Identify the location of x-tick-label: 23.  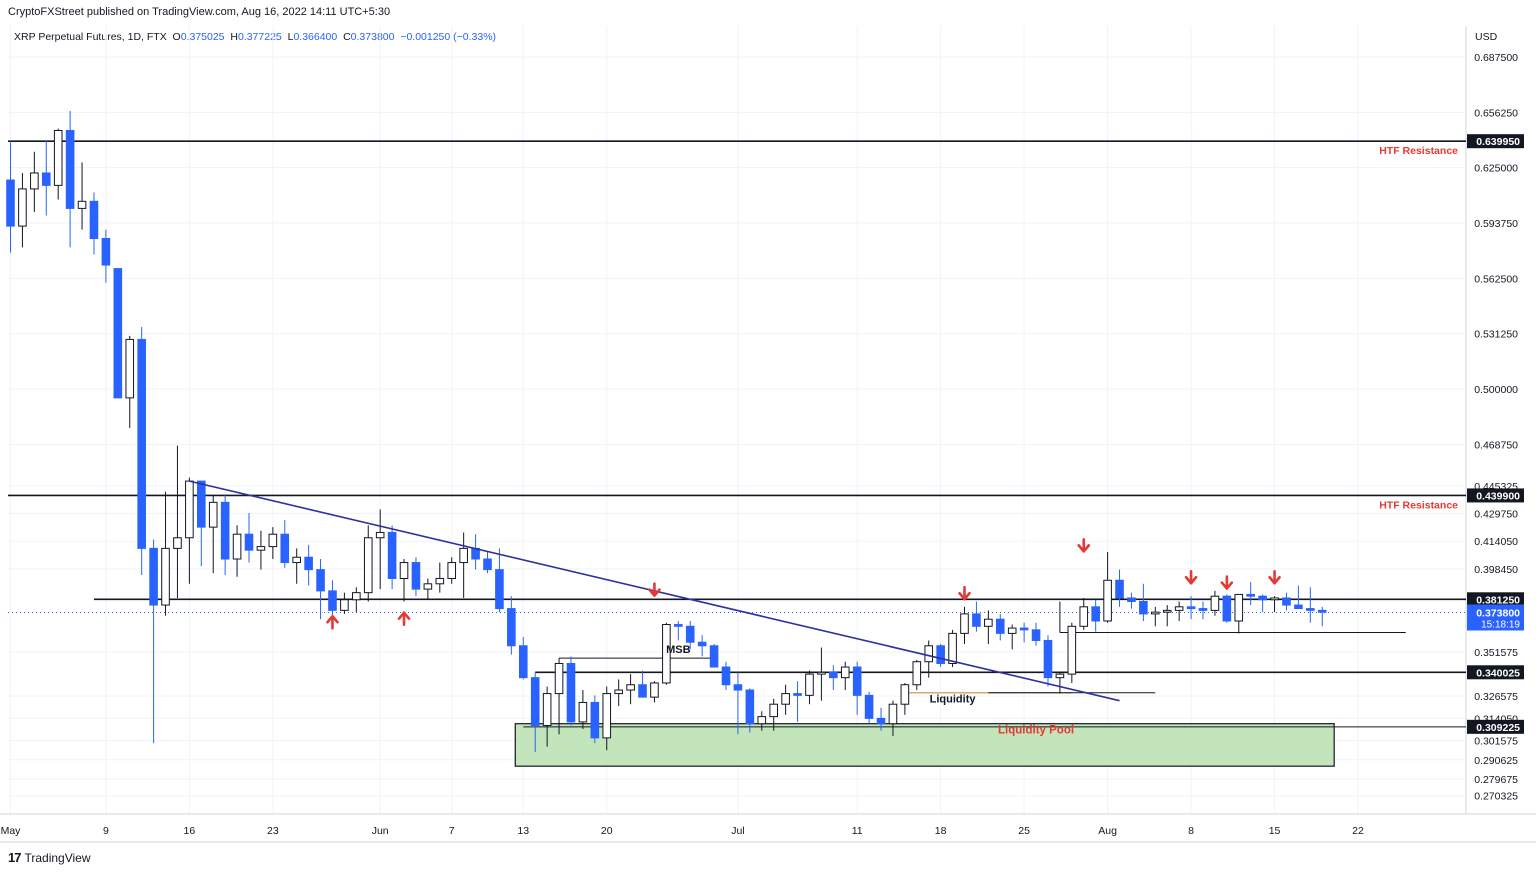
(273, 831).